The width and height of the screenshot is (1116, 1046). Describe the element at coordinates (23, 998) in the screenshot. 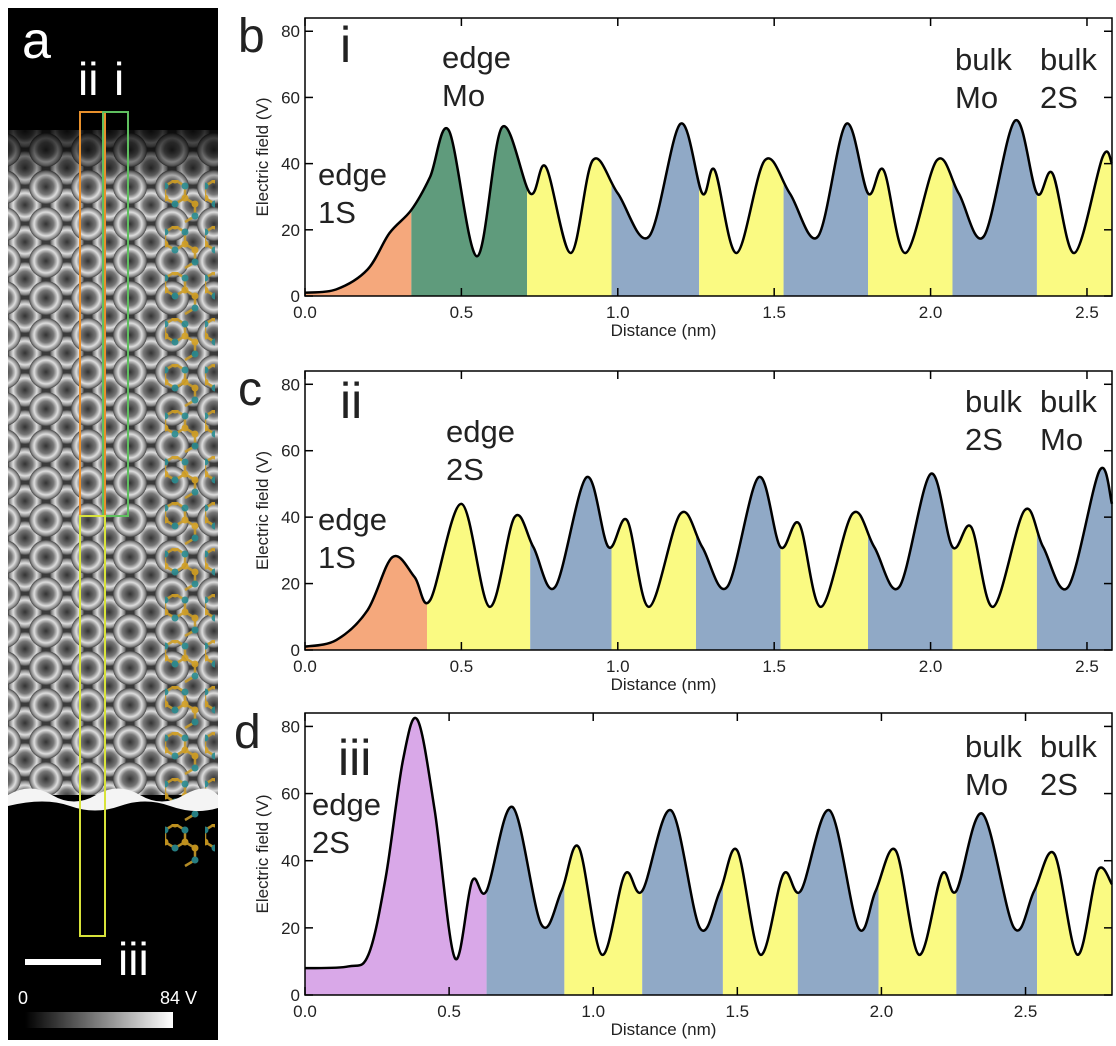

I see `colorbar-label: 0` at that location.